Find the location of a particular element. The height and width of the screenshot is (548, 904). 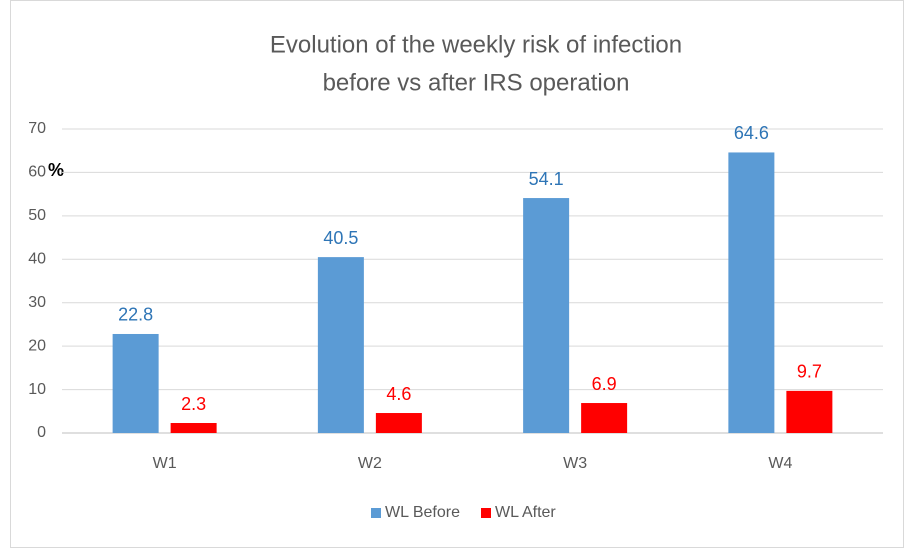

x-tick-label: W4 is located at coordinates (780, 463).